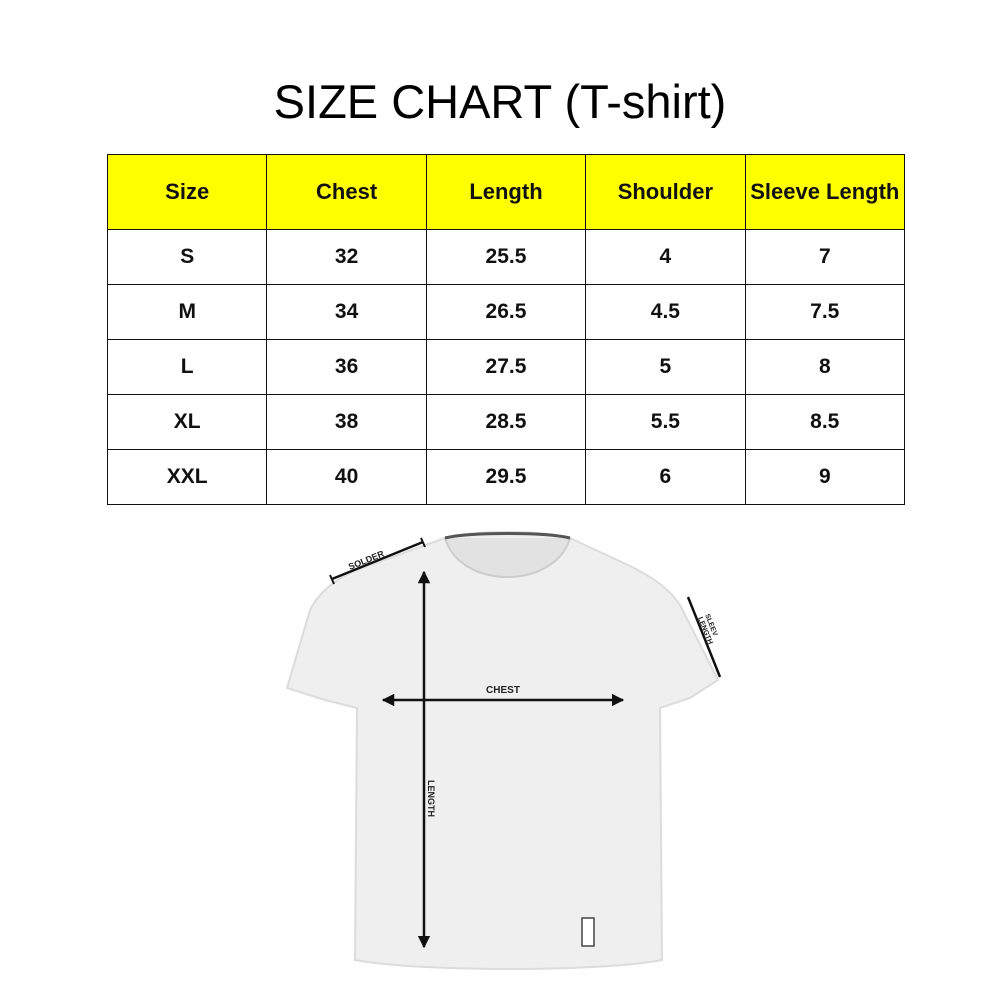  I want to click on length-label: LENGTH, so click(431, 798).